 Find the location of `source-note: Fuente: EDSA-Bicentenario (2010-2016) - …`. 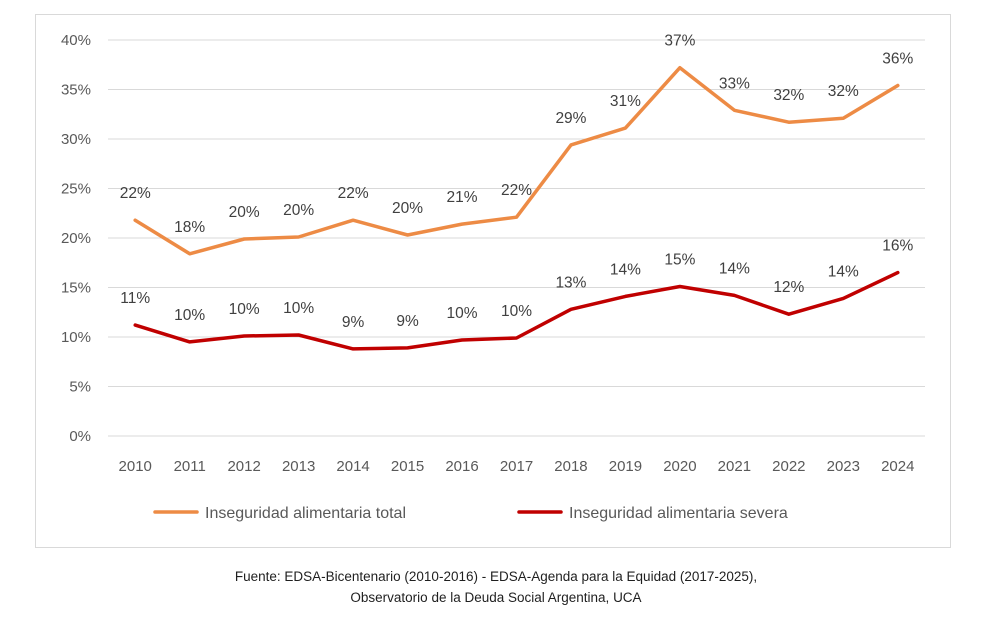

source-note: Fuente: EDSA-Bicentenario (2010-2016) - … is located at coordinates (496, 587).